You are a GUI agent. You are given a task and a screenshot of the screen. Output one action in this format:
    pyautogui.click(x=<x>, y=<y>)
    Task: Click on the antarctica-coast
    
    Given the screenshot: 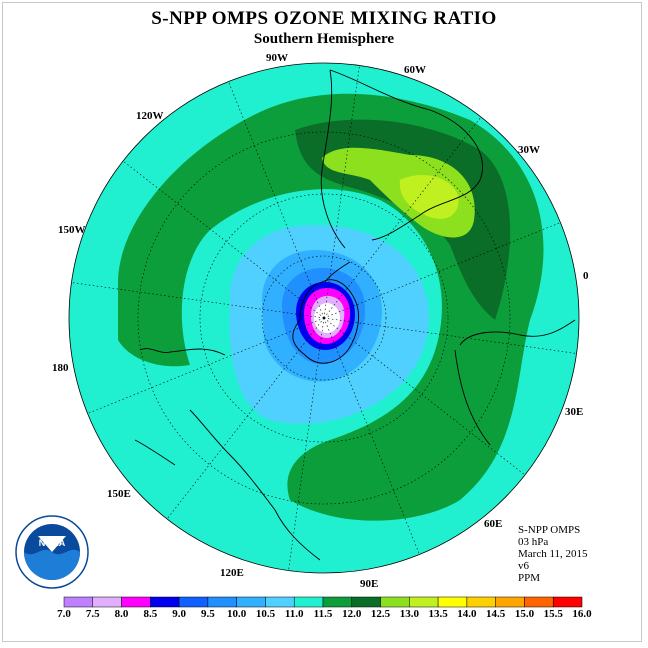 What is the action you would take?
    pyautogui.click(x=325, y=321)
    